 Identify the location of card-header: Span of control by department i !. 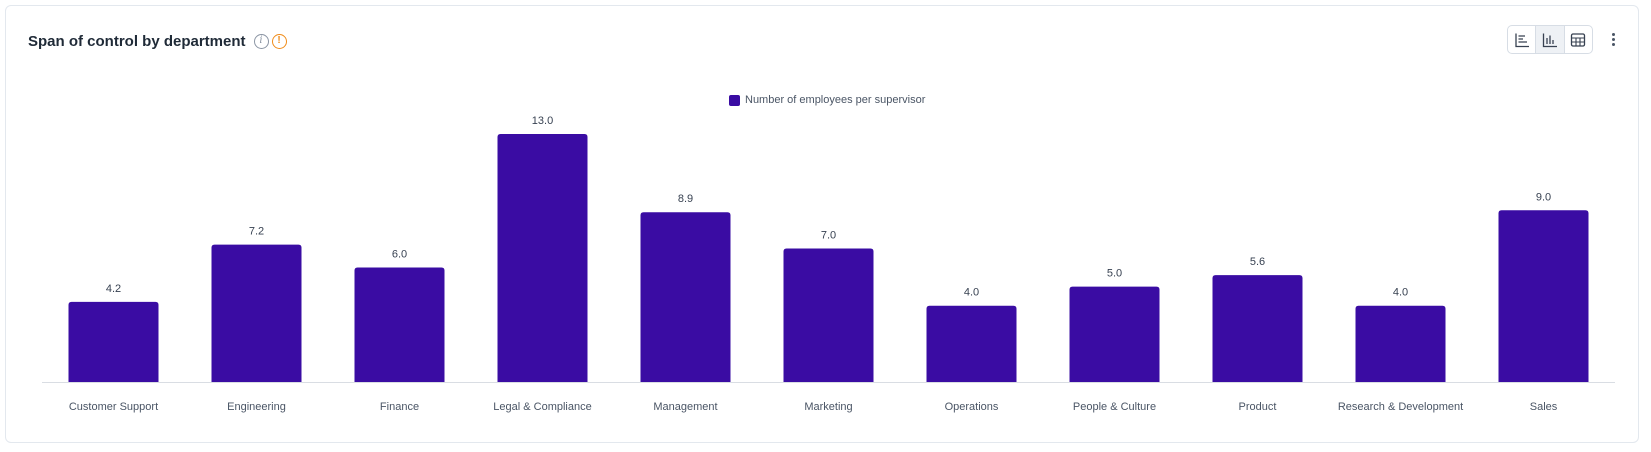
(157, 41).